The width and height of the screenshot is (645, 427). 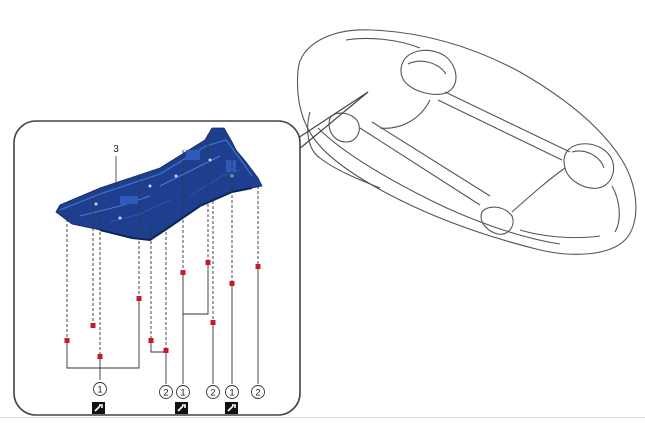 What do you see at coordinates (165, 408) in the screenshot?
I see `torque-icons` at bounding box center [165, 408].